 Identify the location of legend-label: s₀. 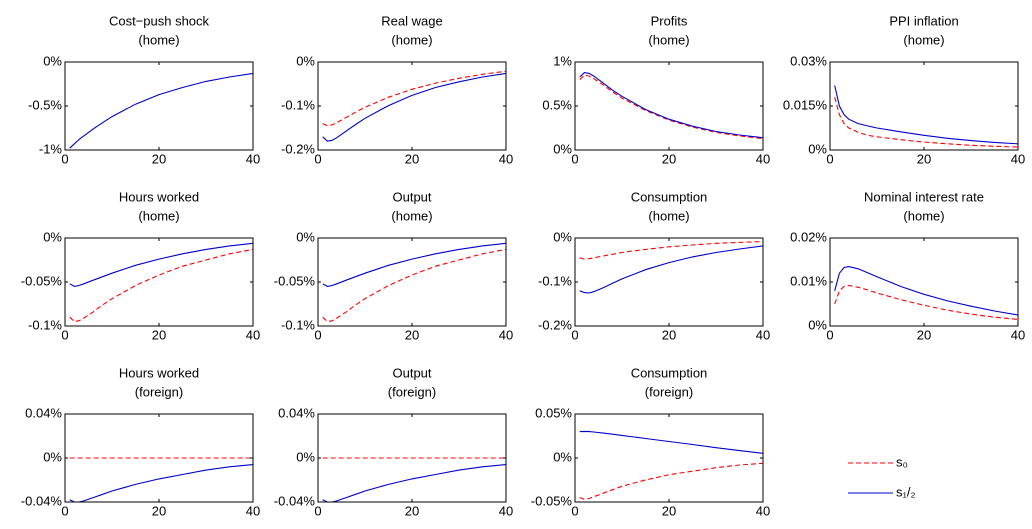
(902, 461).